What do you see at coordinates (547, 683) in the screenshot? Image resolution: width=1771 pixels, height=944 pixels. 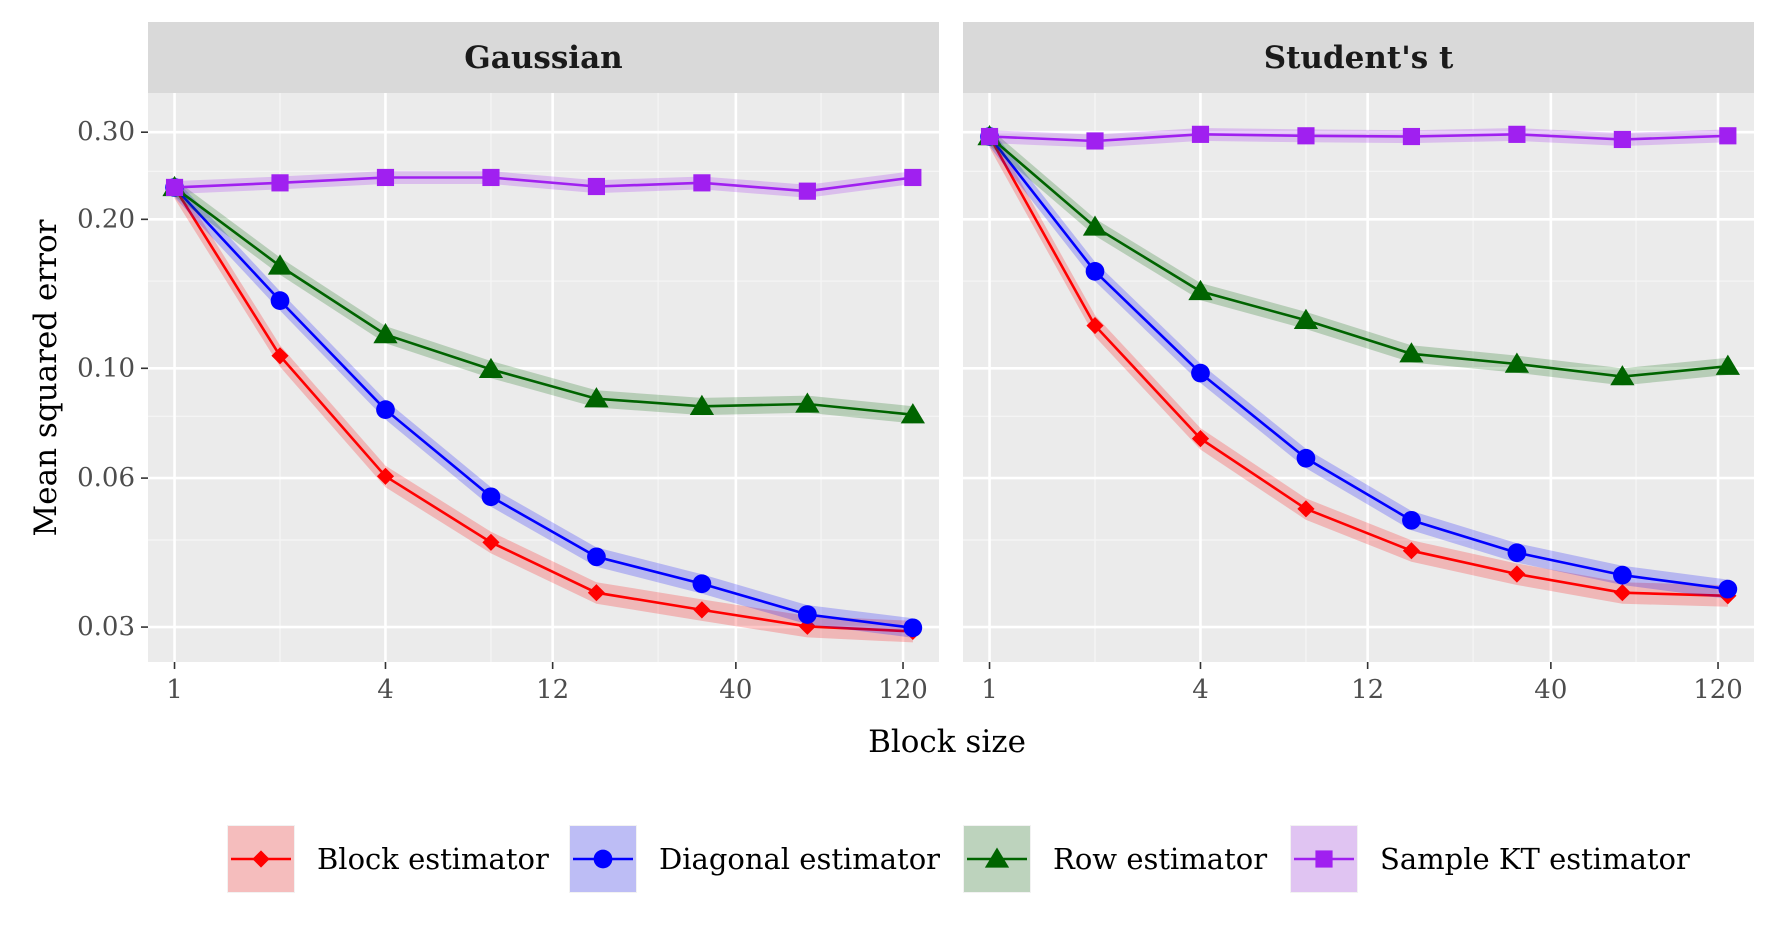 I see `x-ticks-gaussian: 1 4 12 40 120` at bounding box center [547, 683].